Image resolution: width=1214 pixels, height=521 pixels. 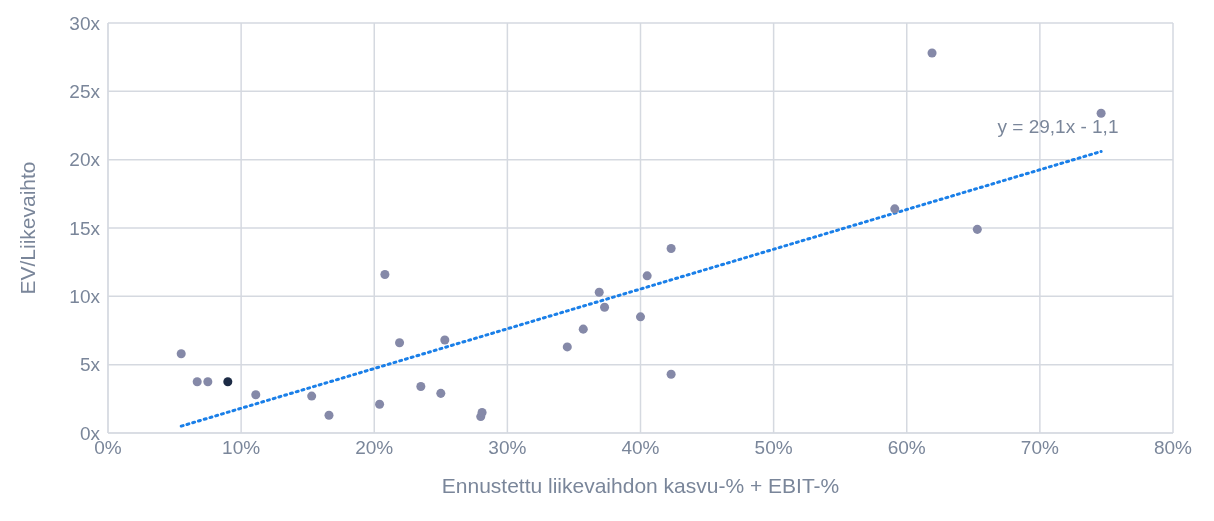 I want to click on y-tick-label: 5x, so click(x=90, y=365).